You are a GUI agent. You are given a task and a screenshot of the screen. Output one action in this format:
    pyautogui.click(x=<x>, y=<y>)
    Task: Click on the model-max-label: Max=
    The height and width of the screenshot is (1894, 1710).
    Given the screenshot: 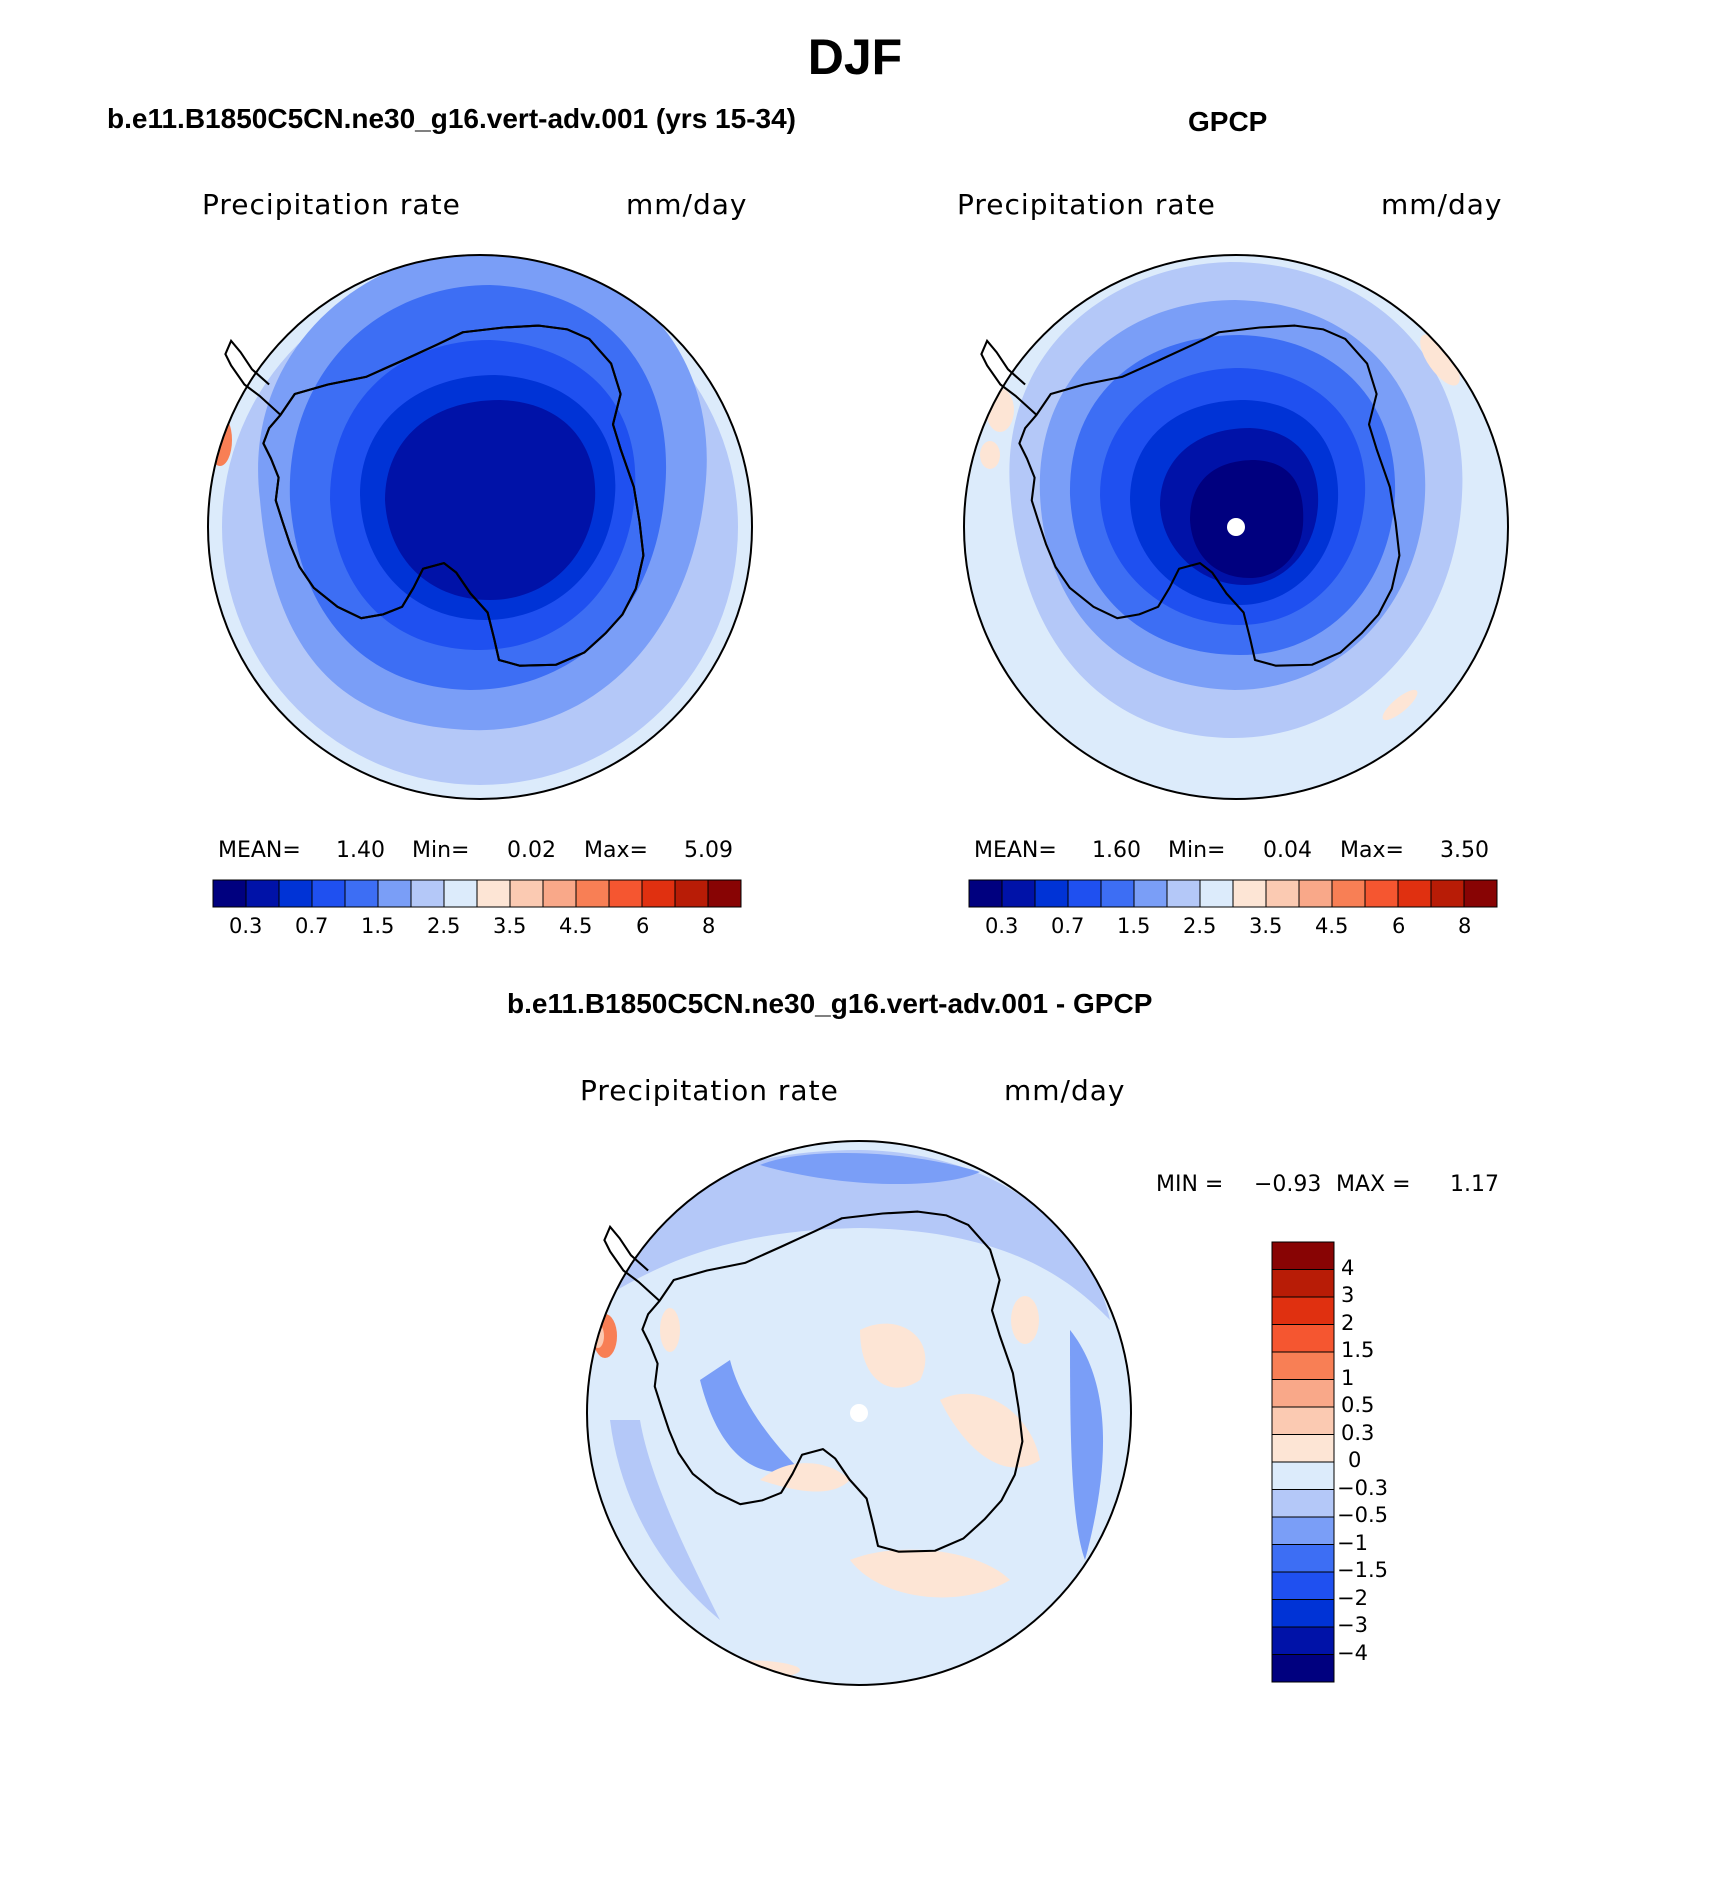 What is the action you would take?
    pyautogui.click(x=616, y=850)
    